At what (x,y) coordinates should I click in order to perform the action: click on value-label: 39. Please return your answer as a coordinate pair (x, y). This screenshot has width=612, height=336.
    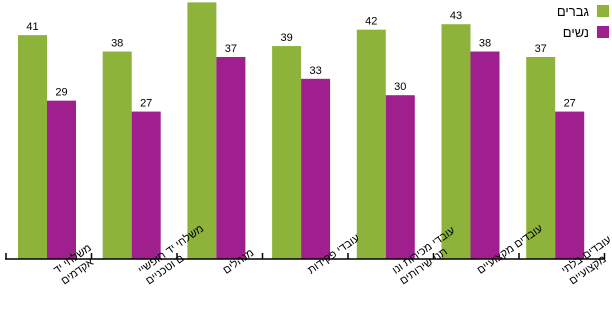
    Looking at the image, I should click on (286, 38).